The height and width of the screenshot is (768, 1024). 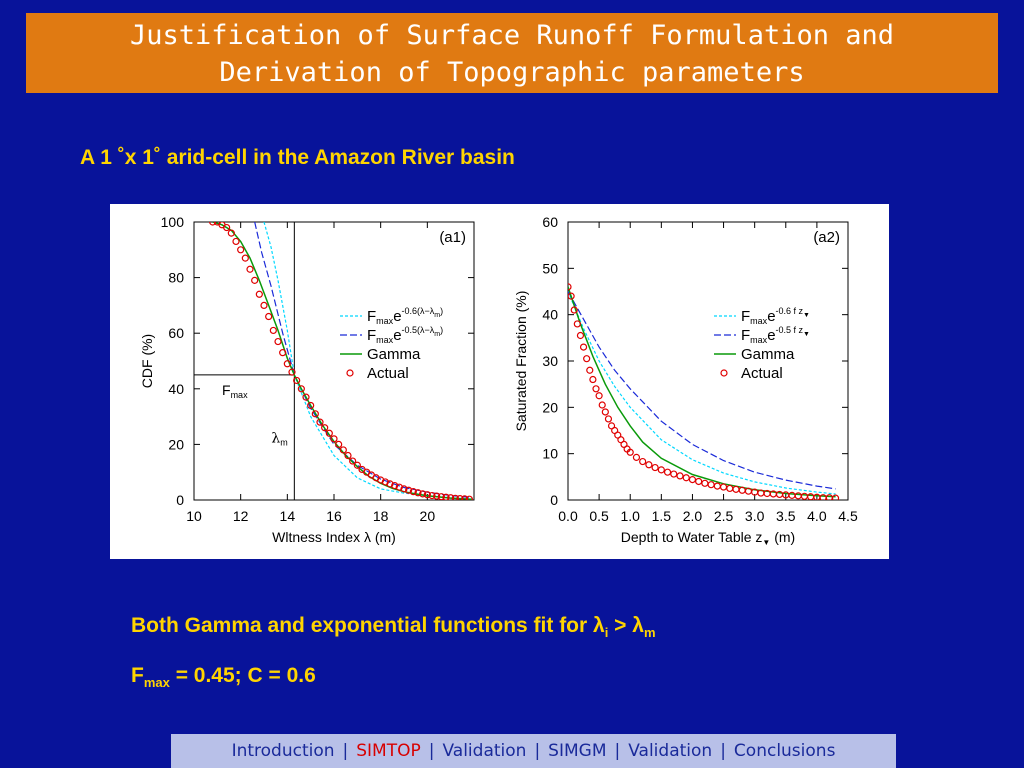 I want to click on chart1-y-tick-label: 60, so click(x=176, y=333).